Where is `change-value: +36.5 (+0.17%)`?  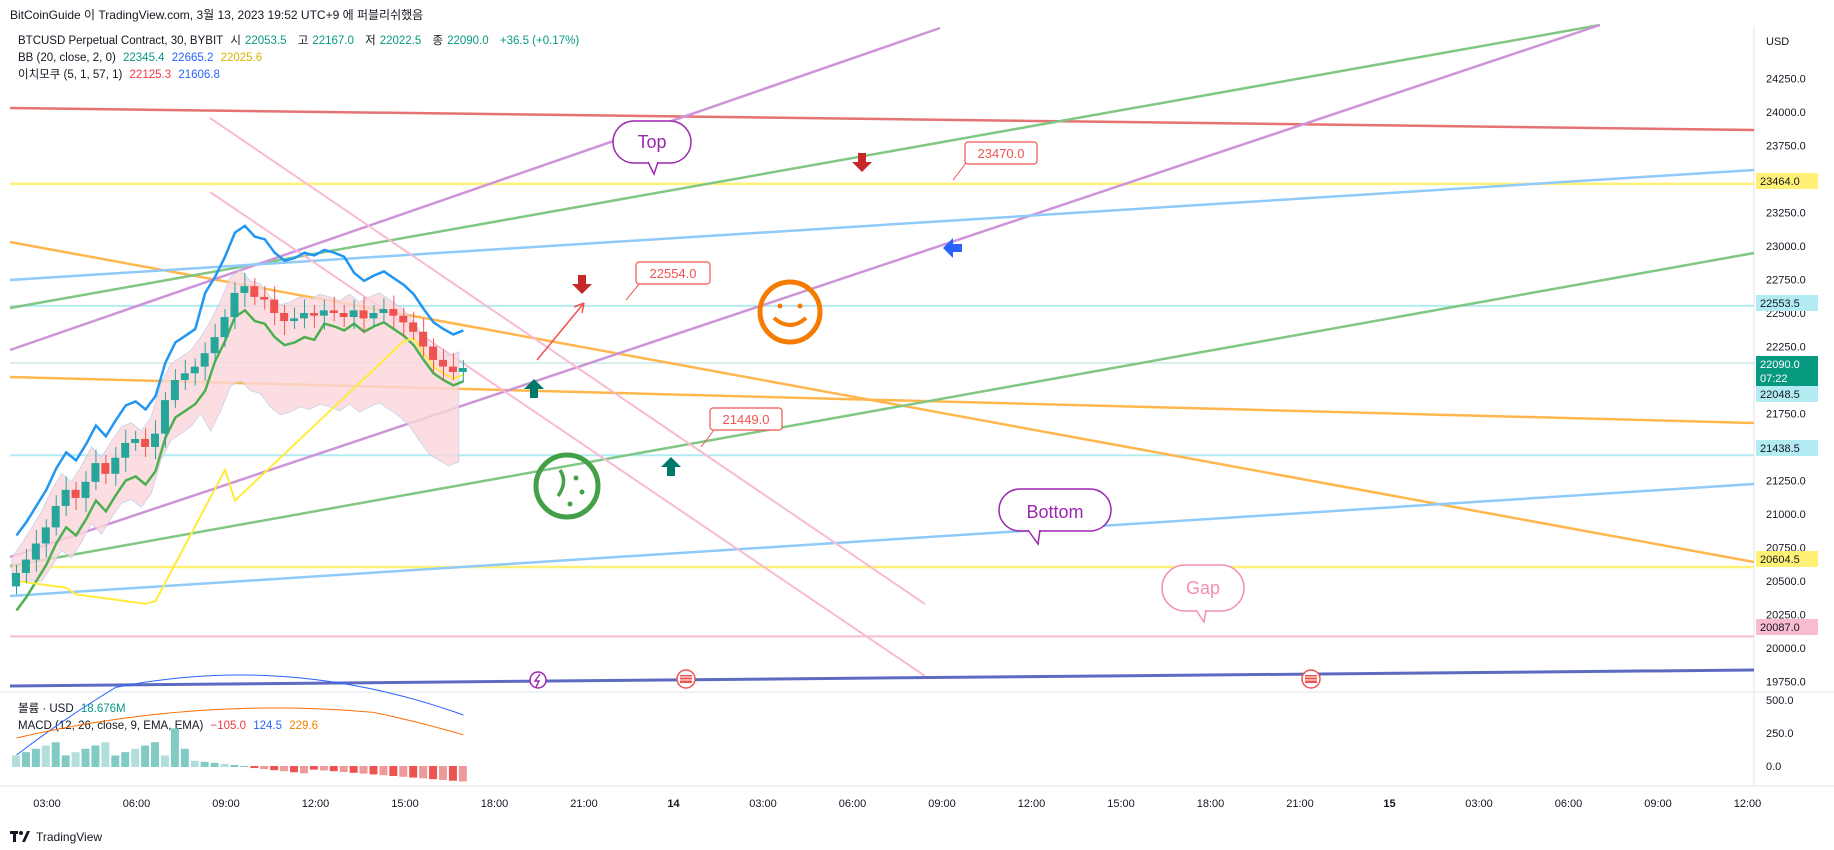 change-value: +36.5 (+0.17%) is located at coordinates (539, 41).